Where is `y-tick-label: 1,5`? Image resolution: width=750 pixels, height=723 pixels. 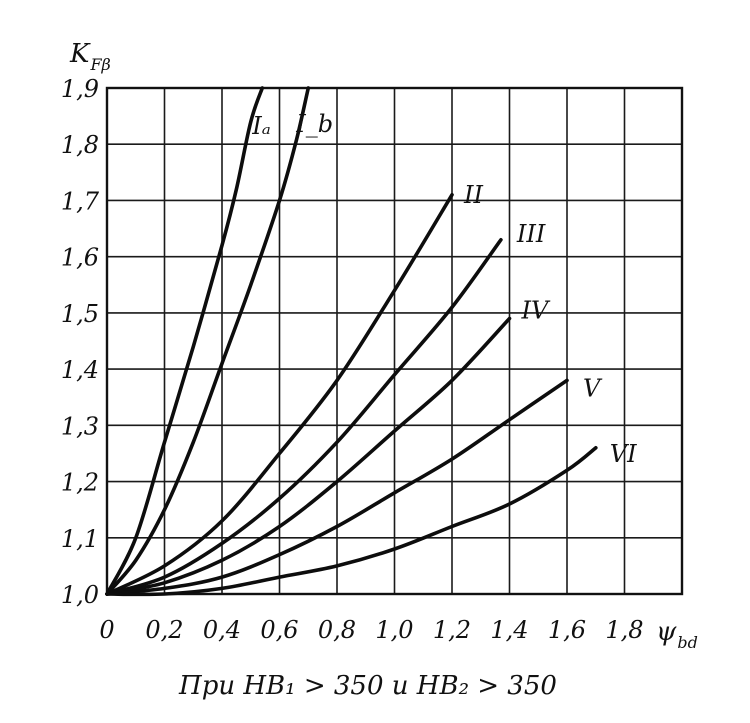
y-tick-label: 1,5 is located at coordinates (80, 314).